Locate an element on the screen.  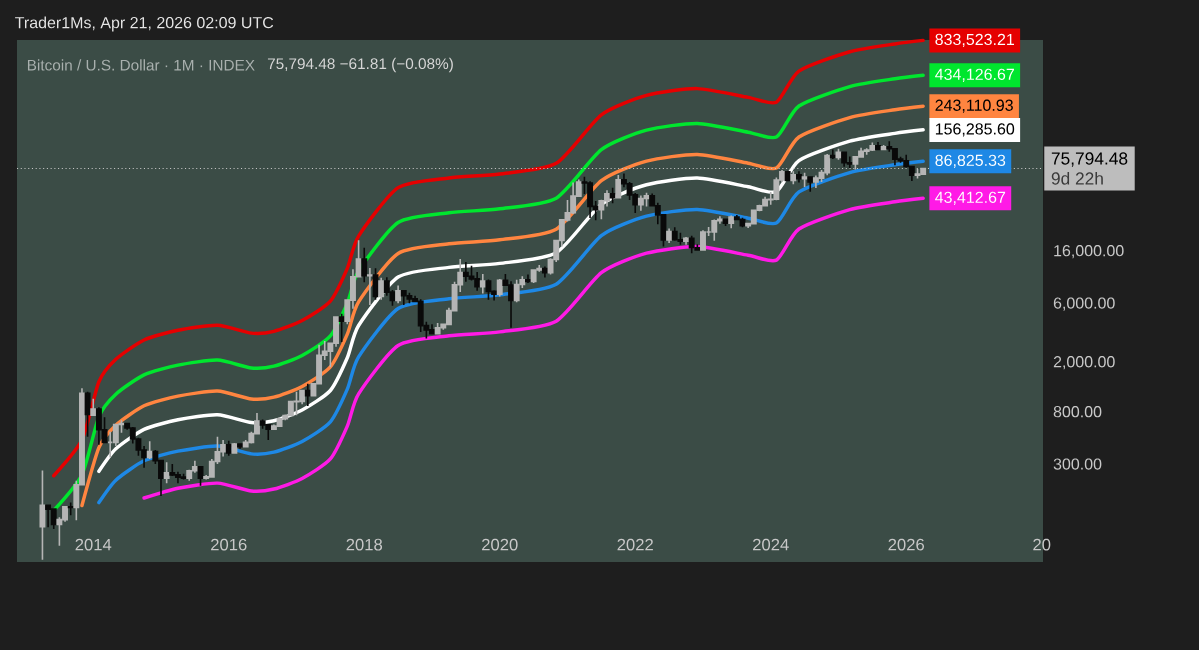
ref-line-label: 75,794.48 is located at coordinates (1089, 159).